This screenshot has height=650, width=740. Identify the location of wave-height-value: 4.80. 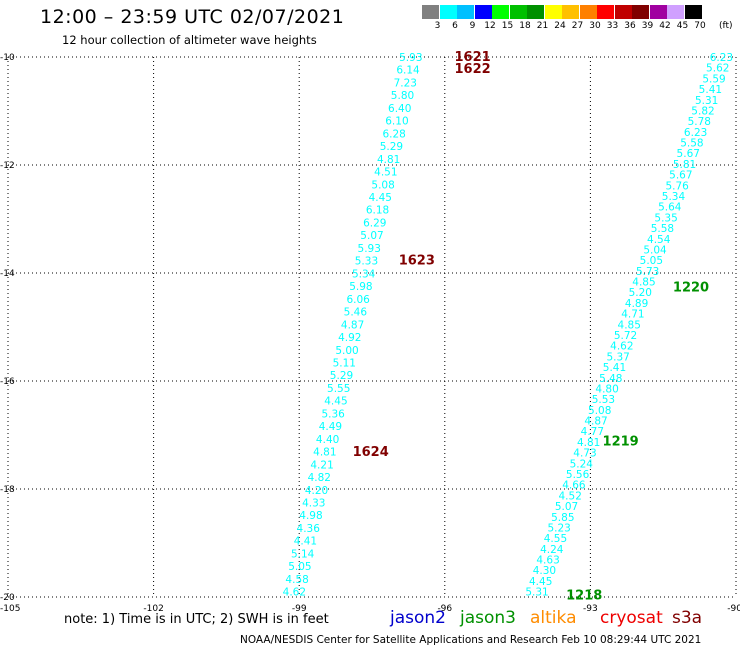
(606, 389).